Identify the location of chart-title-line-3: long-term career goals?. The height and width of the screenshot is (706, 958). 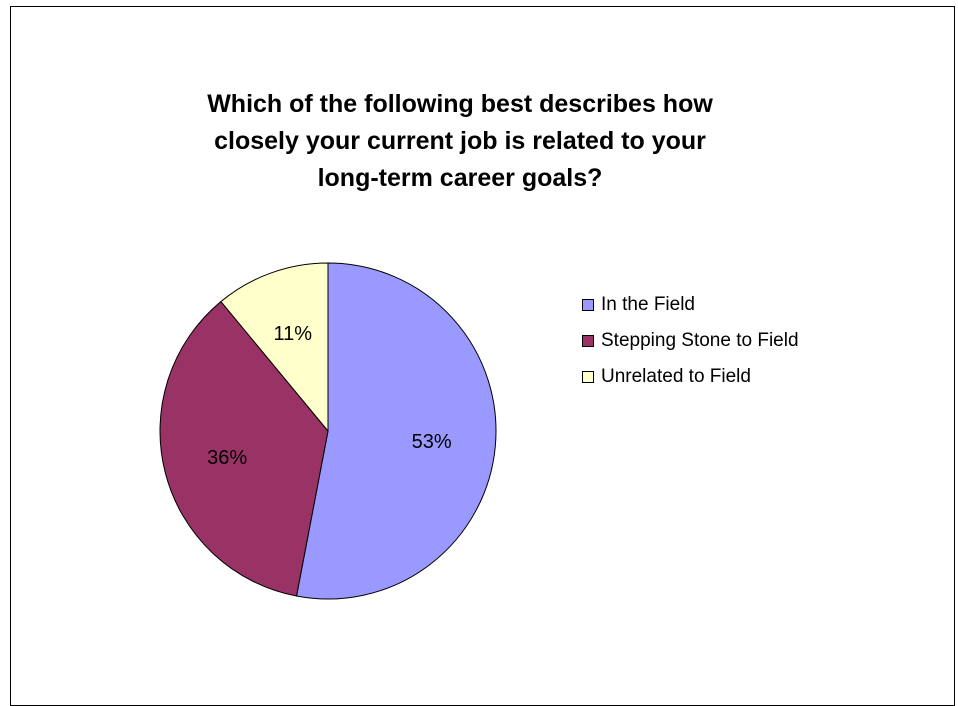
(460, 178).